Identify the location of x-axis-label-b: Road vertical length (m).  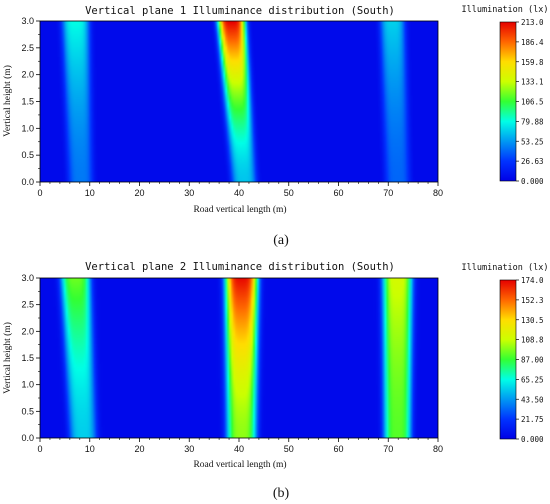
(239, 464).